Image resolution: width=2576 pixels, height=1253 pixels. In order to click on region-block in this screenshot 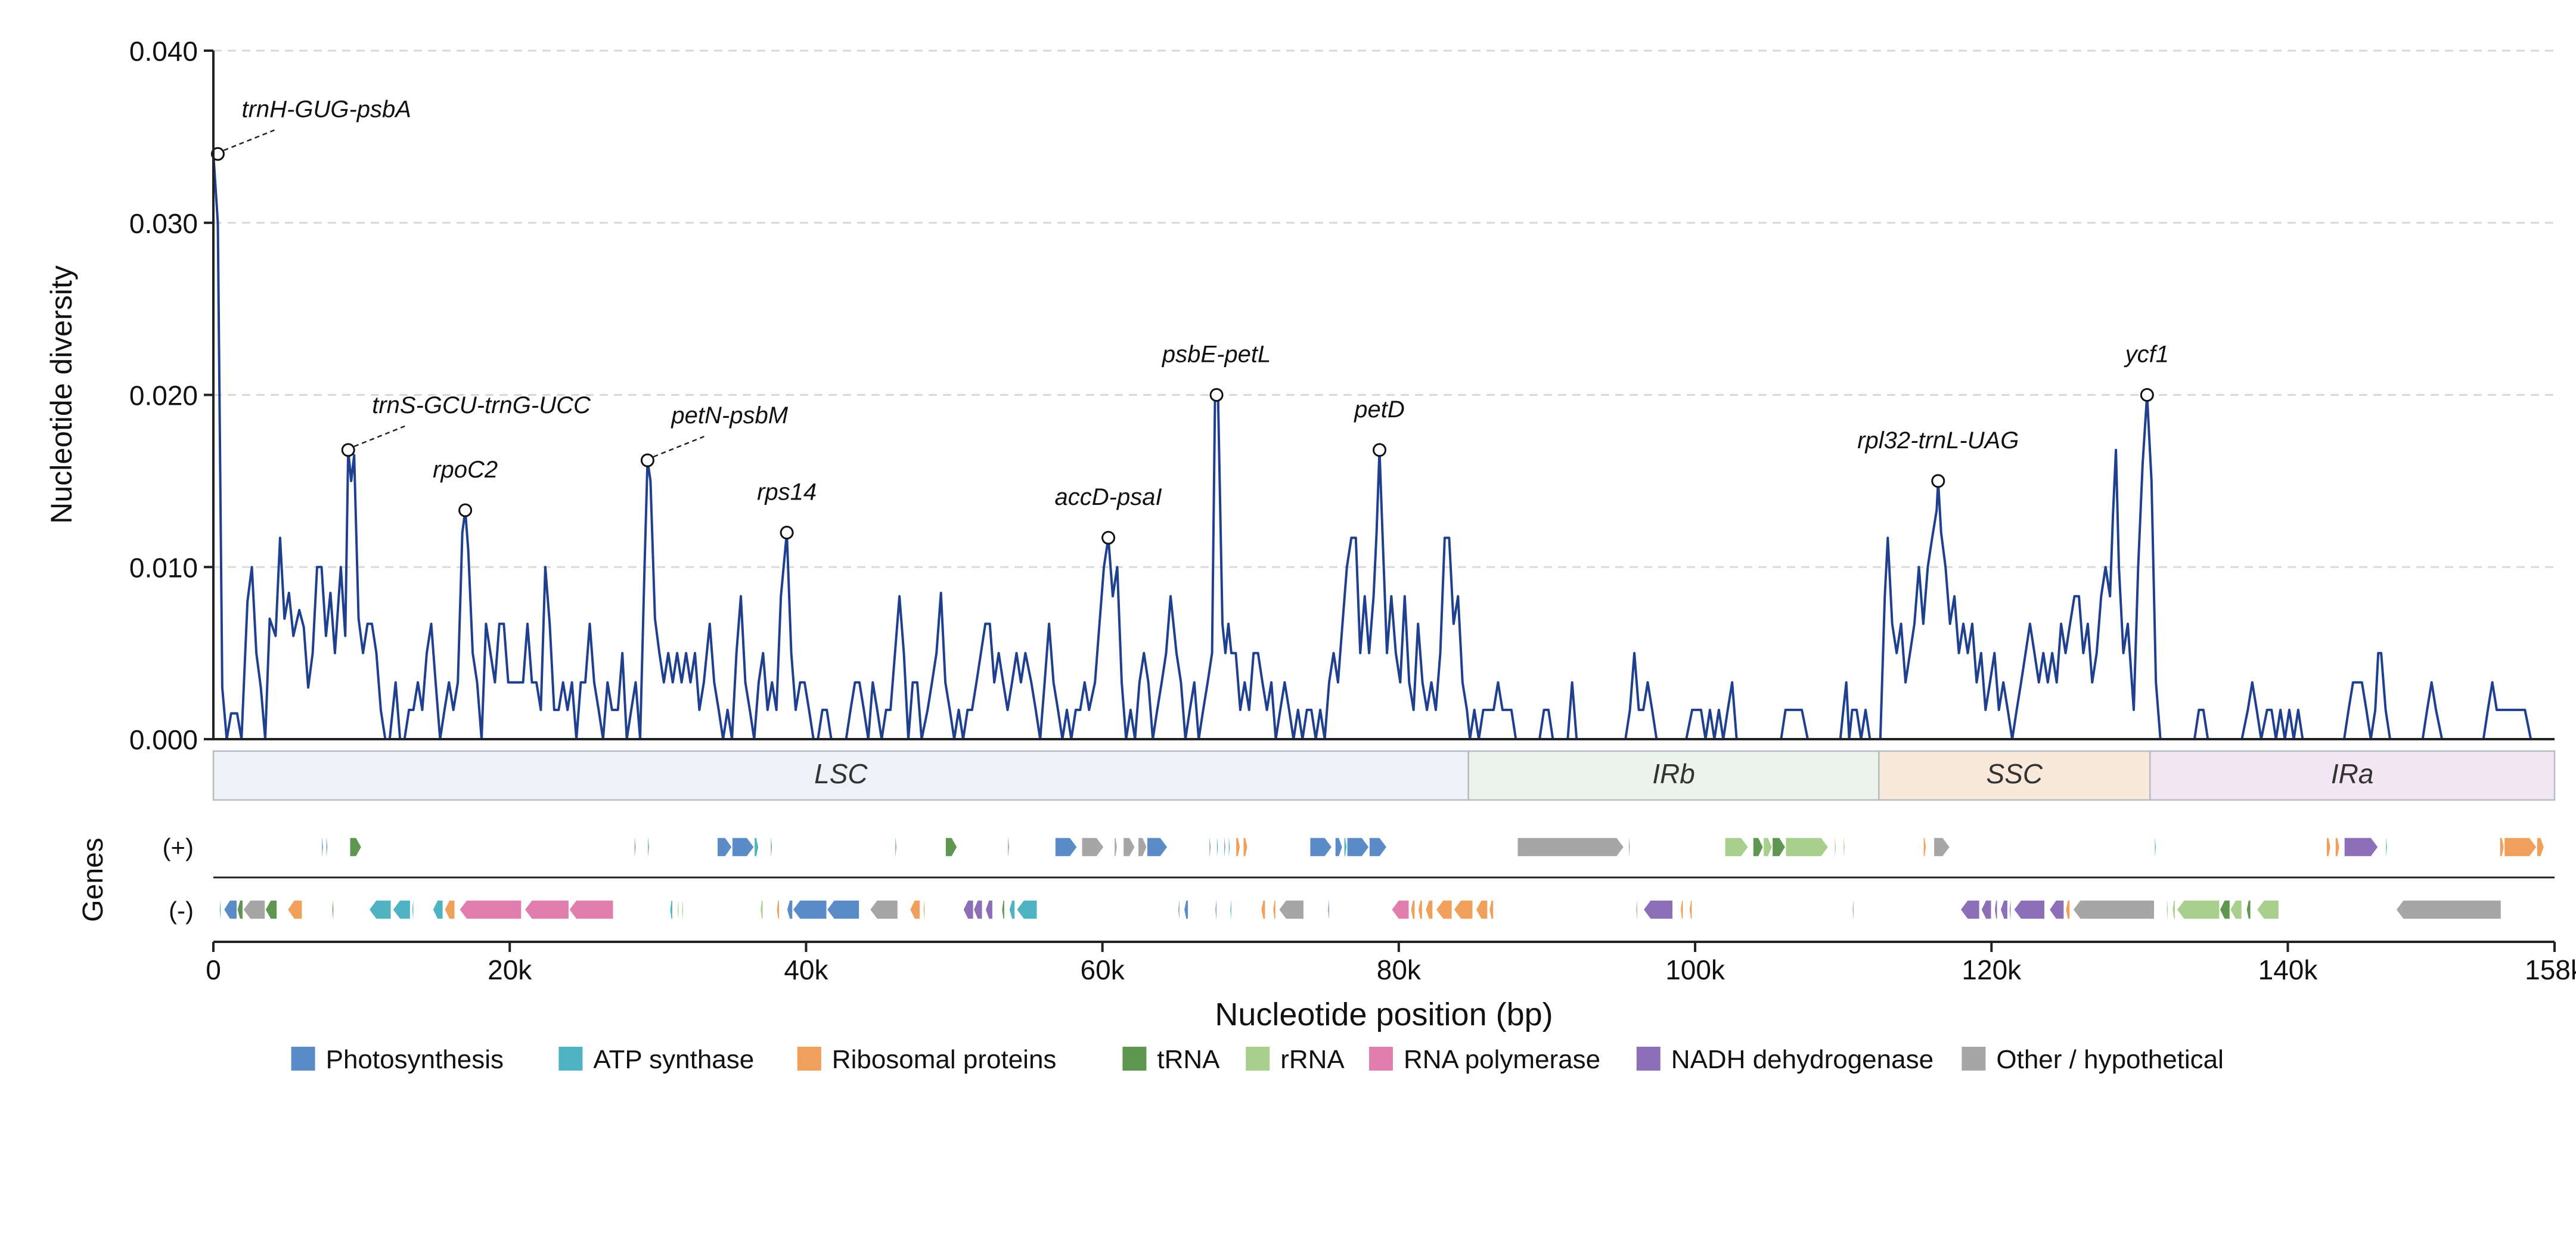, I will do `click(841, 775)`.